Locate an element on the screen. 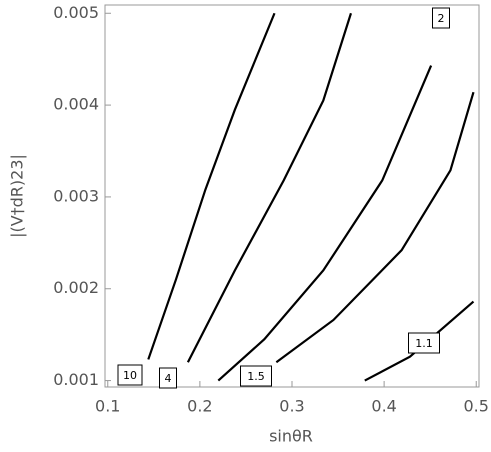  contour-label: 2 is located at coordinates (441, 18).